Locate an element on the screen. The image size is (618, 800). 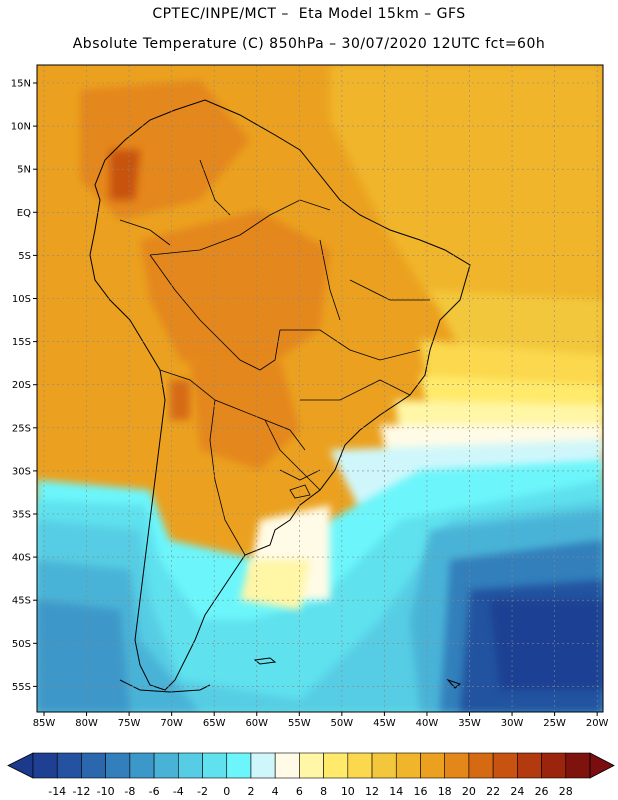
colorbar-label: -2 is located at coordinates (202, 791).